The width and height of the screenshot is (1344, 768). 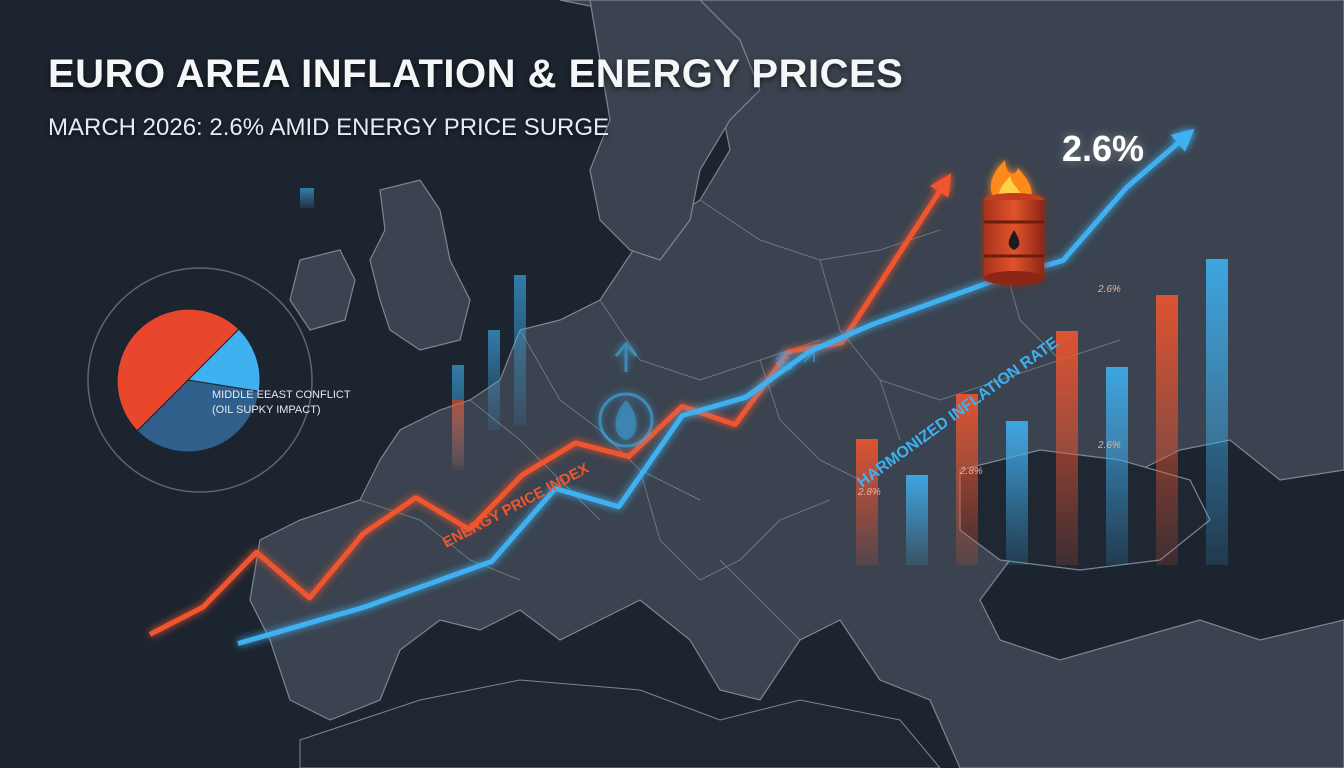 What do you see at coordinates (626, 394) in the screenshot?
I see `gas-flame-icon` at bounding box center [626, 394].